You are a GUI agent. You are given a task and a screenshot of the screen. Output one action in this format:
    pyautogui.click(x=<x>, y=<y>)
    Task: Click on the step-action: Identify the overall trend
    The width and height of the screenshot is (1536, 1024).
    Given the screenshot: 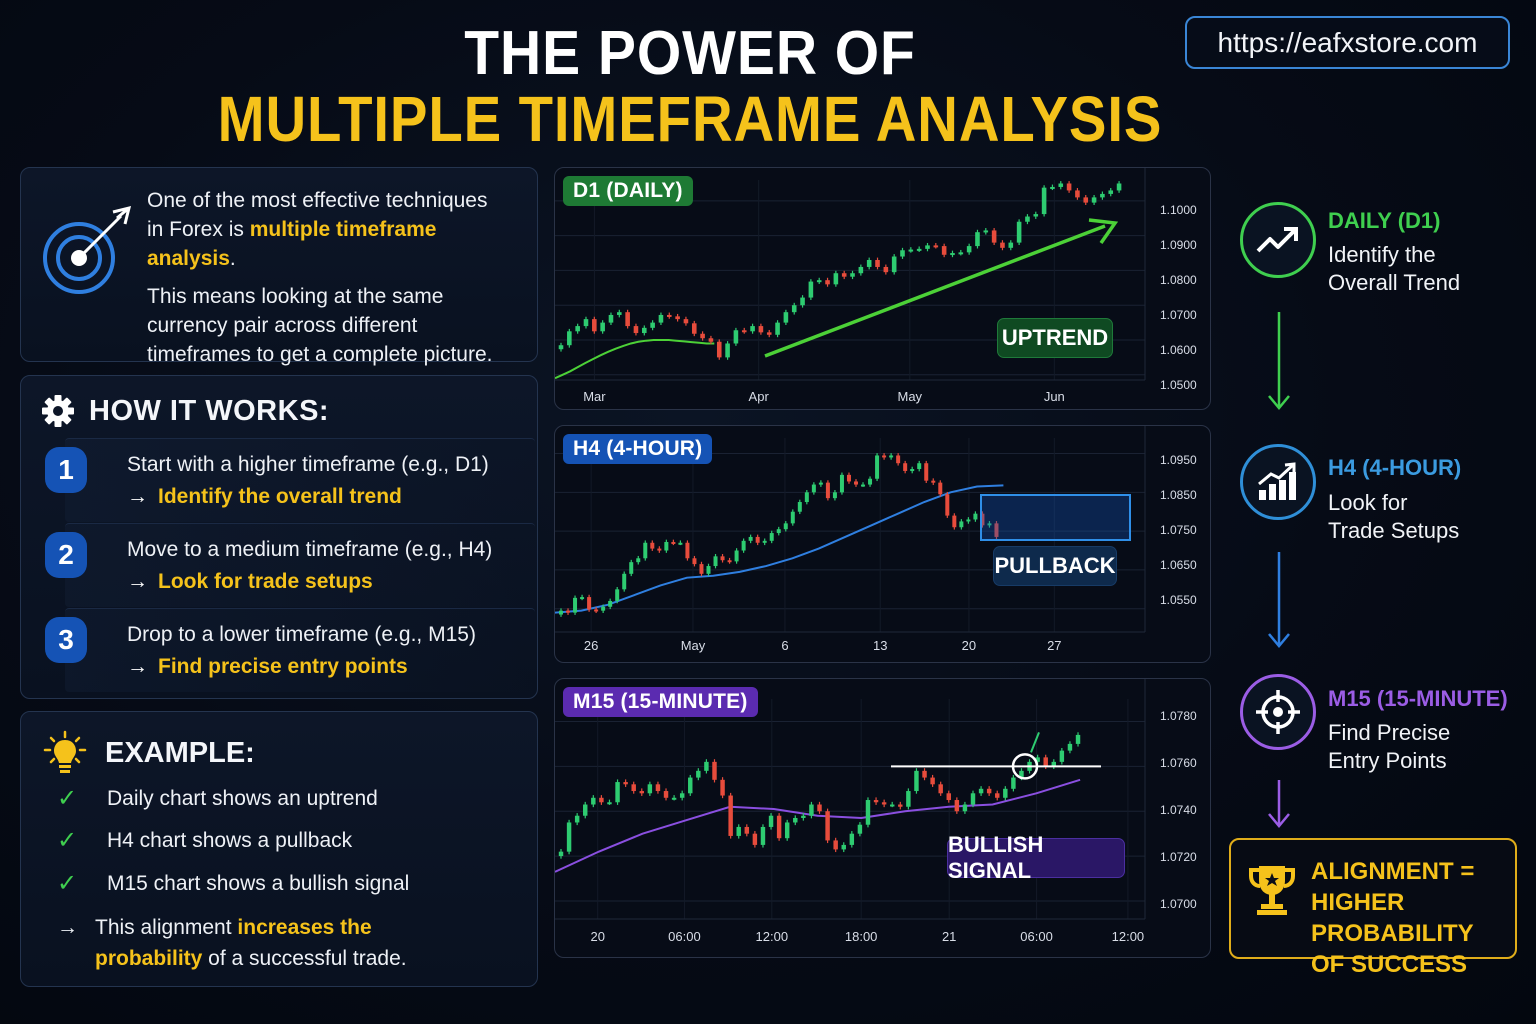 What is the action you would take?
    pyautogui.click(x=280, y=496)
    